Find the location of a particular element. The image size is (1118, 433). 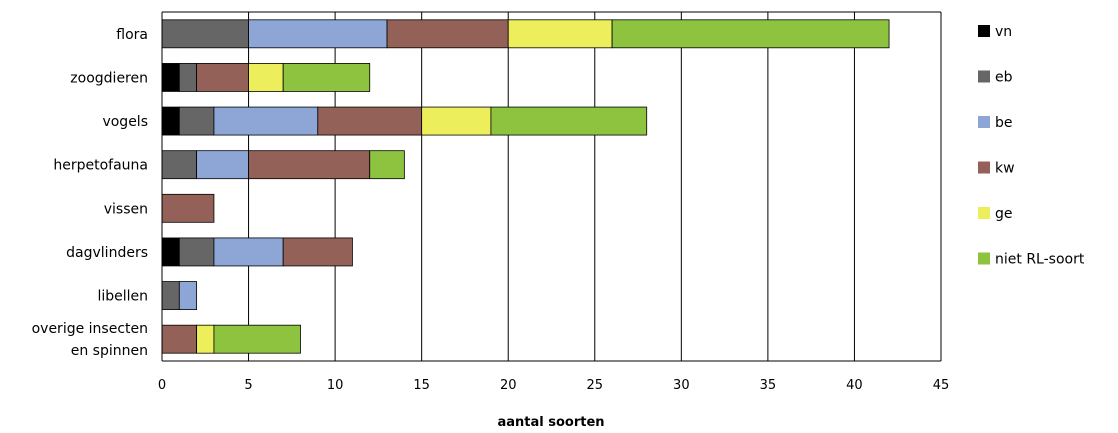

x-tick-label-0: 0 is located at coordinates (162, 385).